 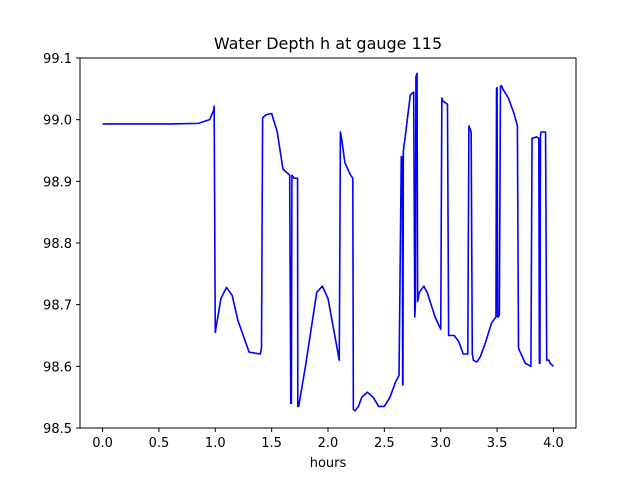 I want to click on x-tick-label: 1.0, so click(x=215, y=443).